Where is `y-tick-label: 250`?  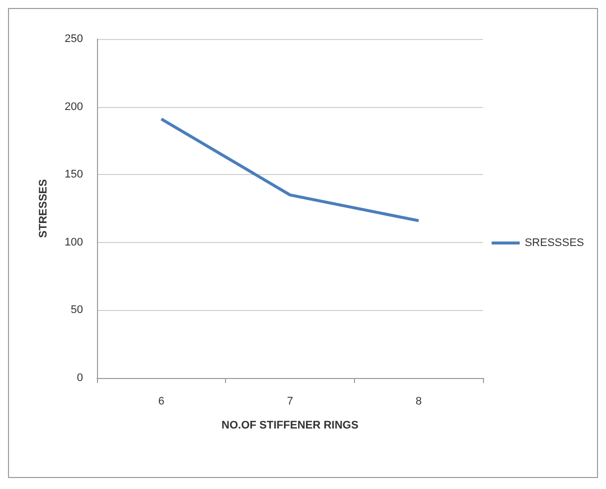 y-tick-label: 250 is located at coordinates (73, 39).